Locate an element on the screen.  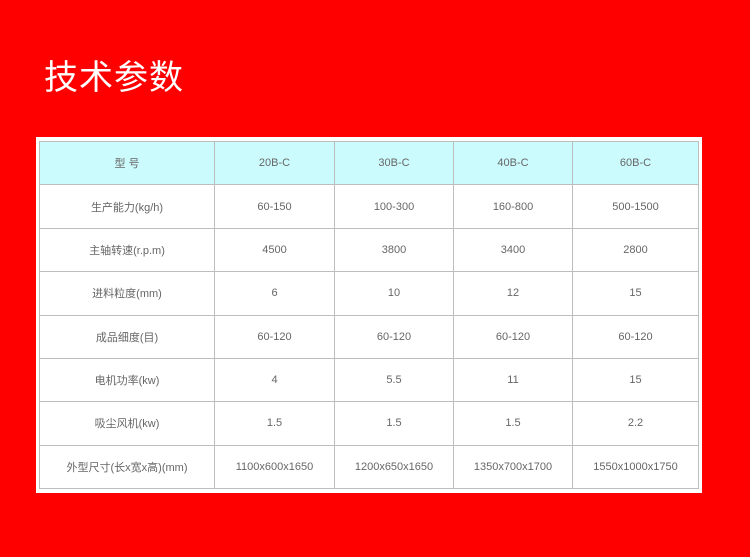
row-label-cell: 外型尺寸(长x宽x高)(mm) is located at coordinates (127, 467).